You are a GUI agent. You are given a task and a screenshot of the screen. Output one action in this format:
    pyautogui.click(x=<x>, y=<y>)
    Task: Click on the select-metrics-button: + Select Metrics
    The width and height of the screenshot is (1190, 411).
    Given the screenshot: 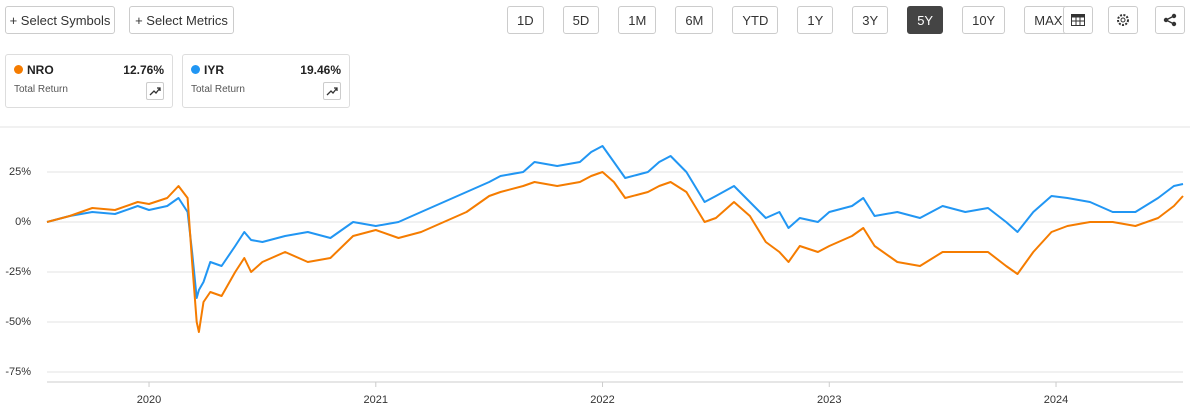 What is the action you would take?
    pyautogui.click(x=181, y=20)
    